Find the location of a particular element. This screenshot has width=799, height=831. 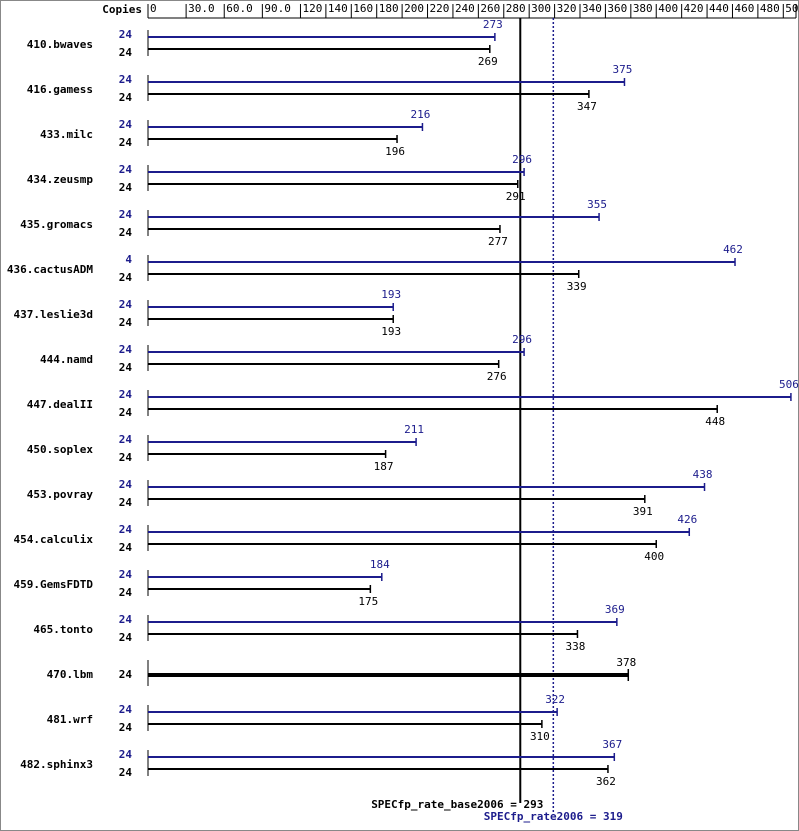

category-label: 459.GemsFDTD is located at coordinates (54, 584).